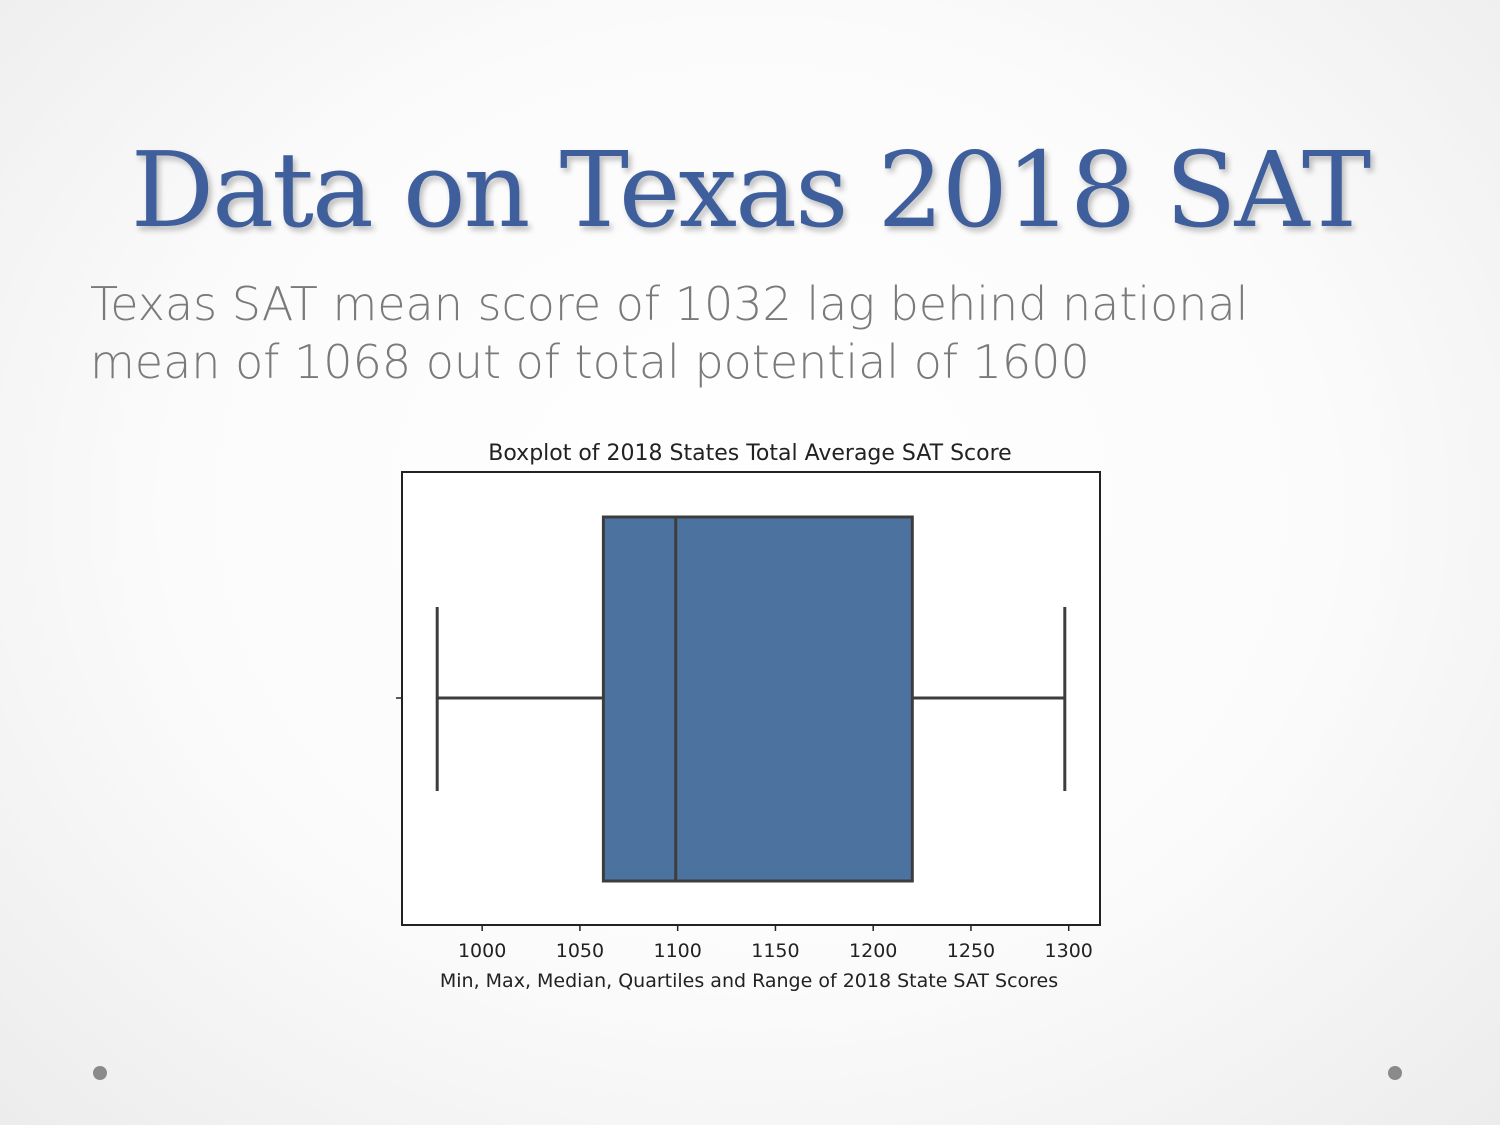 This screenshot has height=1125, width=1500. What do you see at coordinates (873, 951) in the screenshot?
I see `x-tick-label: 1200` at bounding box center [873, 951].